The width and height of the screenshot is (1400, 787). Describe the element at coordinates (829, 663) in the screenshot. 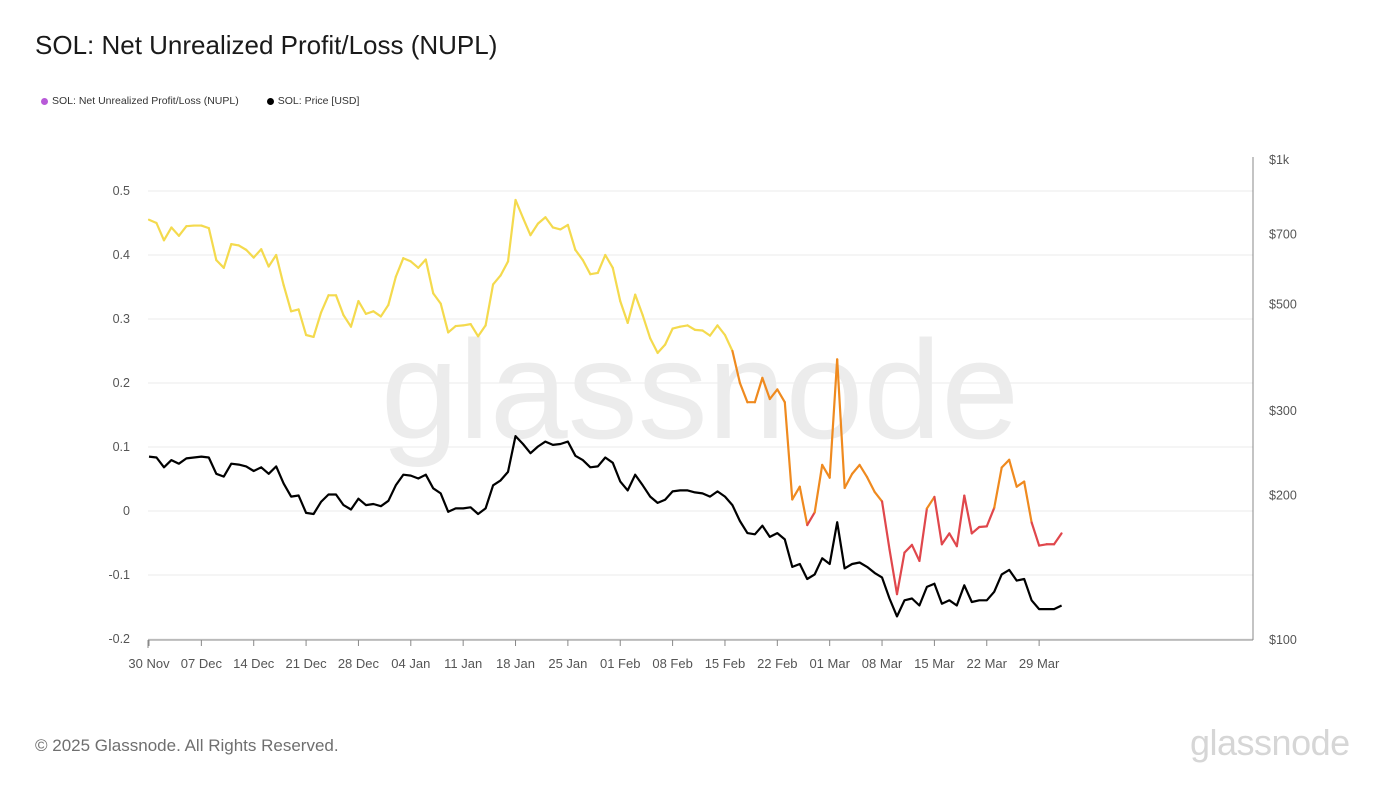

I see `x-tick-label: 01 Mar` at that location.